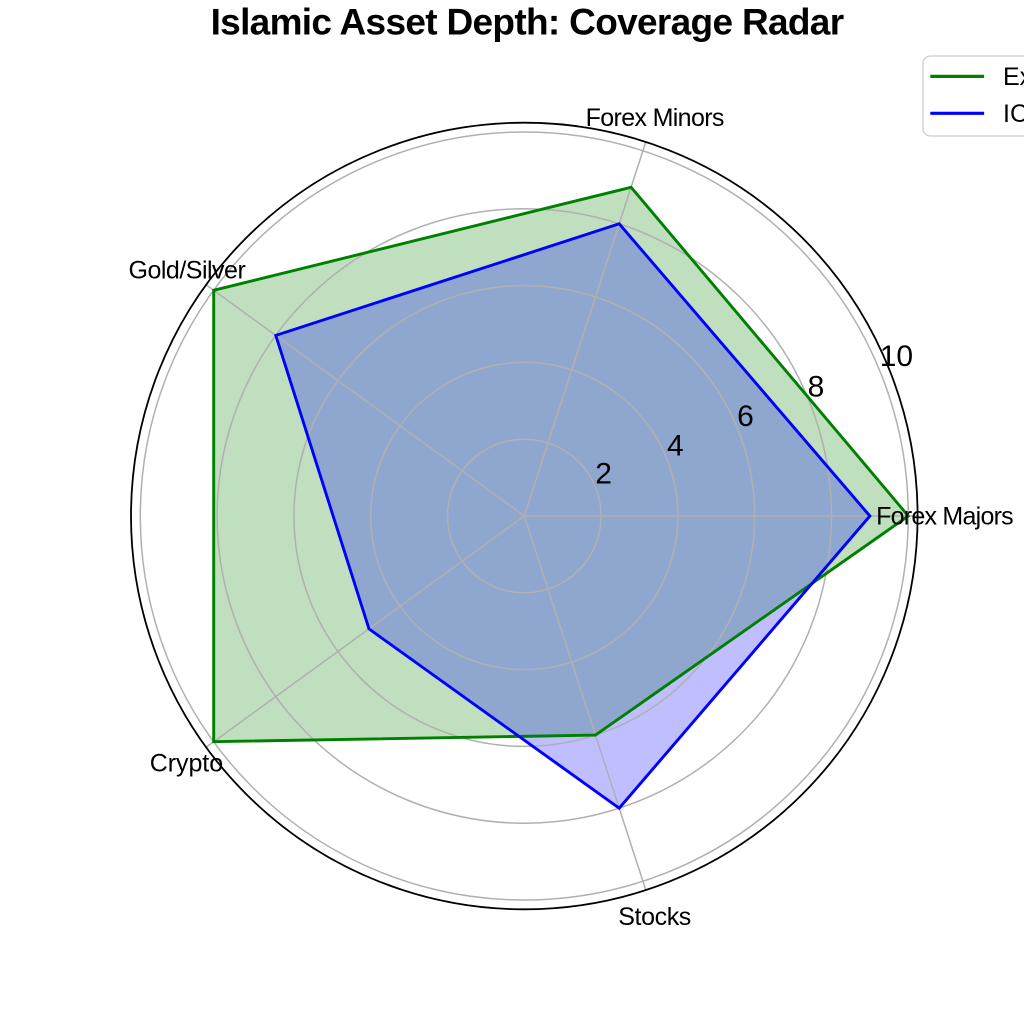 The image size is (1024, 1024). I want to click on svg-text: 10, so click(896, 356).